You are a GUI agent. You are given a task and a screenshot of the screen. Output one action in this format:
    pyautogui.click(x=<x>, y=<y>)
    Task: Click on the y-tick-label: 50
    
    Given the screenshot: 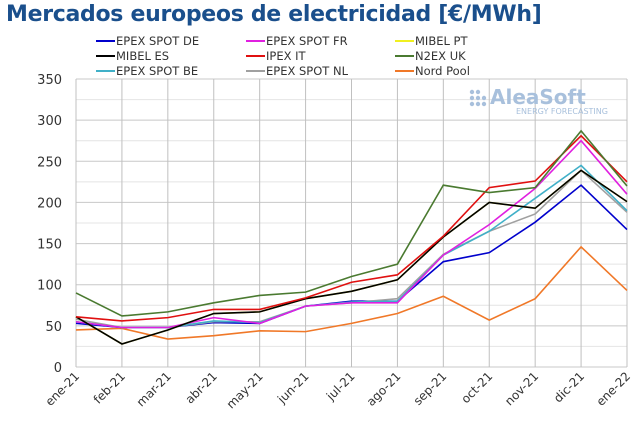 What is the action you would take?
    pyautogui.click(x=53, y=327)
    